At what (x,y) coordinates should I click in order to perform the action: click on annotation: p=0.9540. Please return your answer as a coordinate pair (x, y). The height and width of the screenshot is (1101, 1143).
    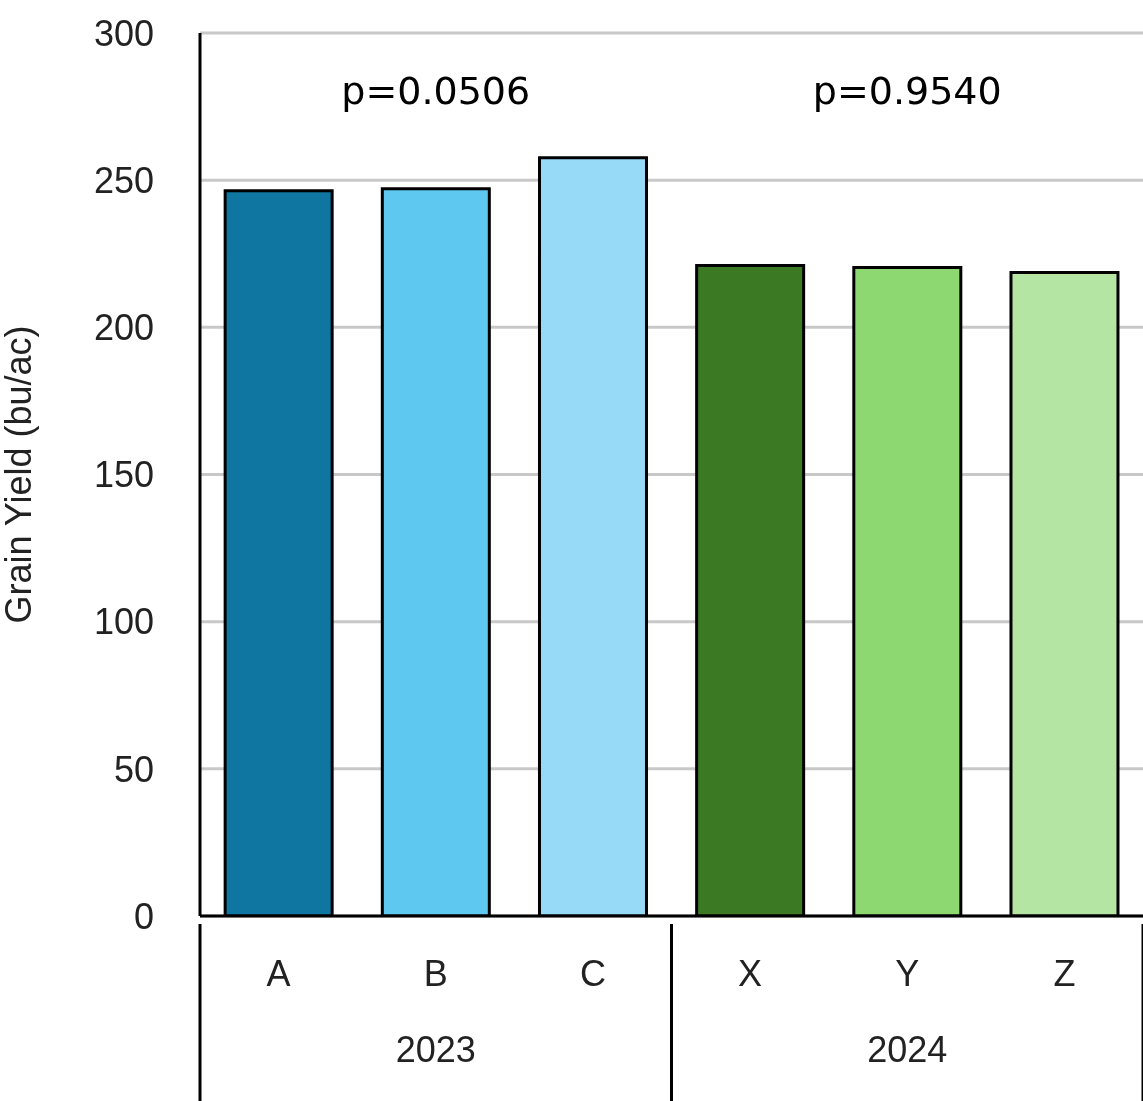
    Looking at the image, I should click on (907, 91).